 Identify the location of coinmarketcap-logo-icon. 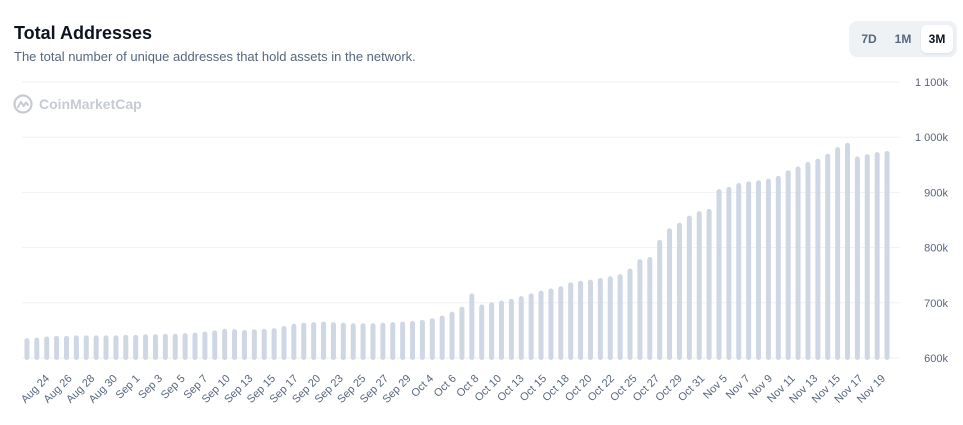
(23, 104).